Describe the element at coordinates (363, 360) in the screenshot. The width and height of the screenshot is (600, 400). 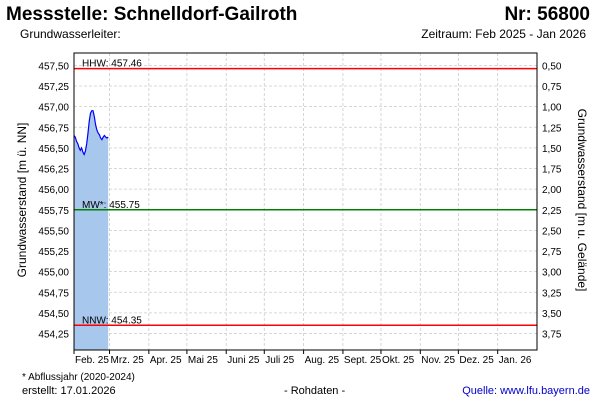
I see `x-tick-label: Sept. 25` at that location.